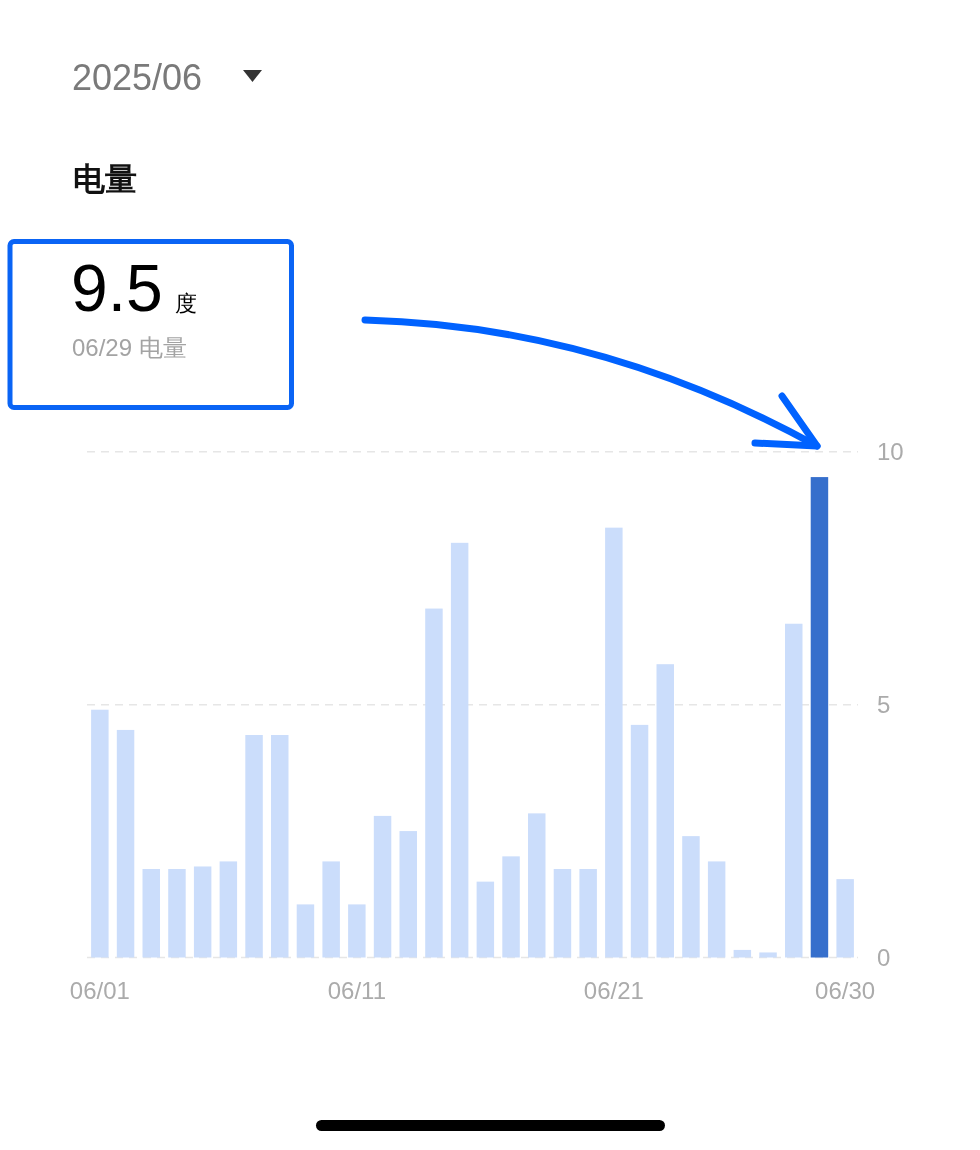 This screenshot has width=980, height=1150. Describe the element at coordinates (884, 957) in the screenshot. I see `y-tick-label: 0` at that location.